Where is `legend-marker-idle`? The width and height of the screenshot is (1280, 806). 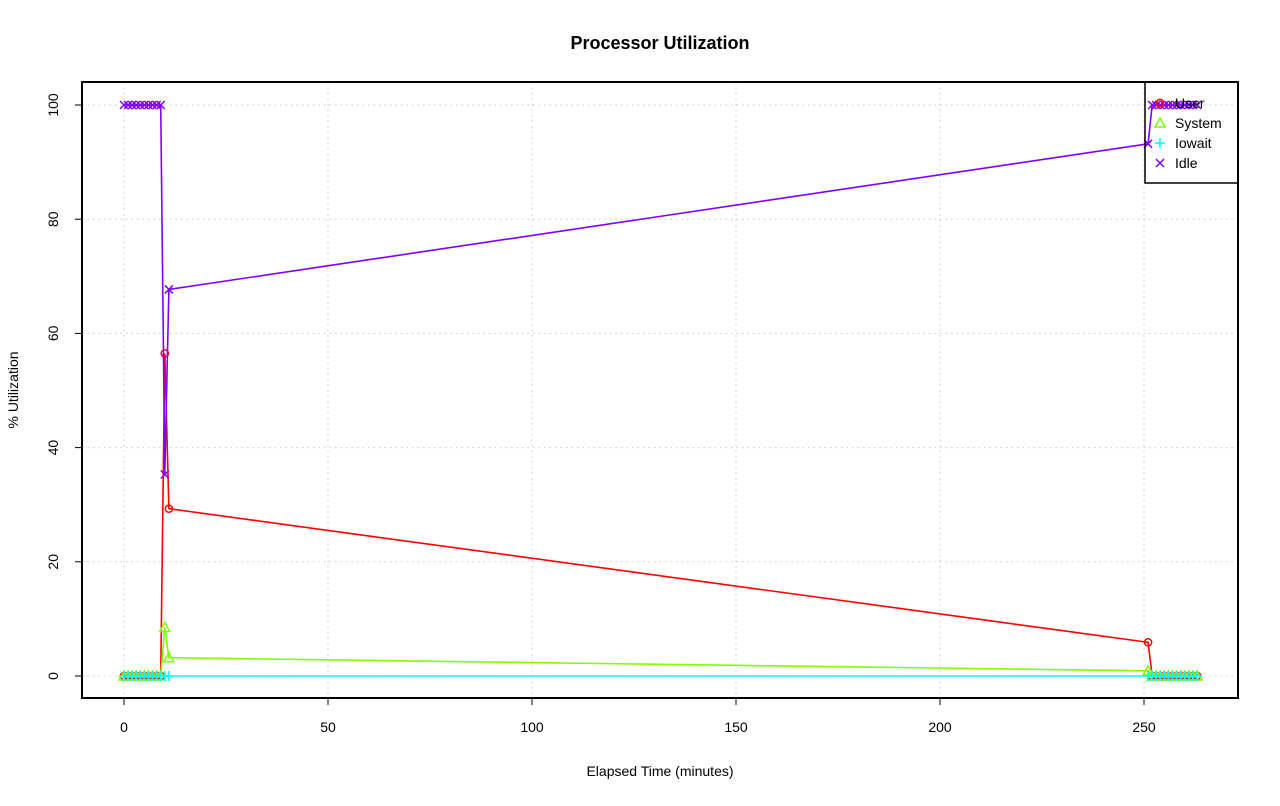 legend-marker-idle is located at coordinates (1160, 163).